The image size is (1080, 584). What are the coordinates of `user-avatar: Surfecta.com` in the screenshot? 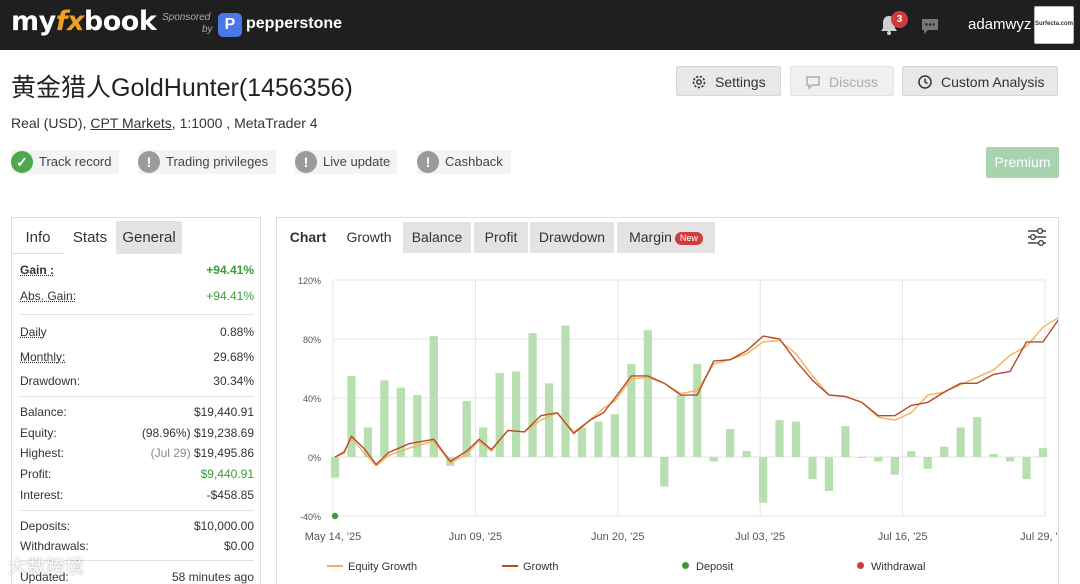 It's located at (1054, 25).